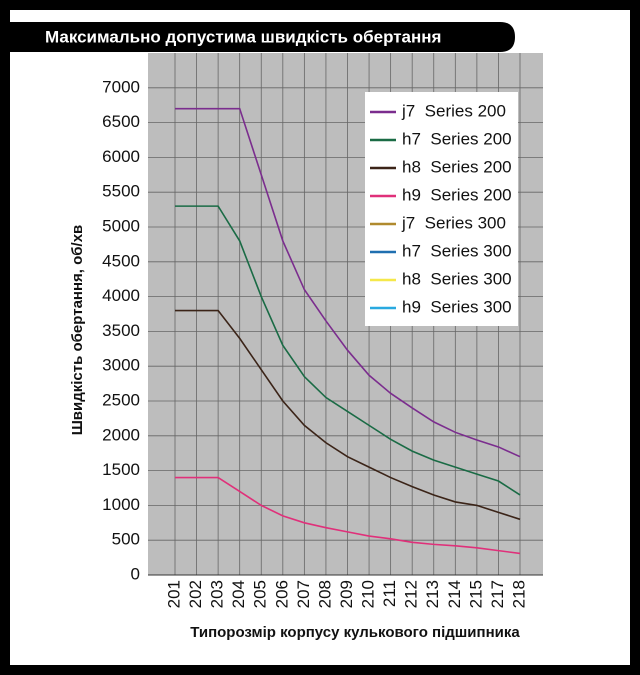 Image resolution: width=640 pixels, height=675 pixels. Describe the element at coordinates (457, 306) in the screenshot. I see `legend-label: h9 Series 300` at that location.